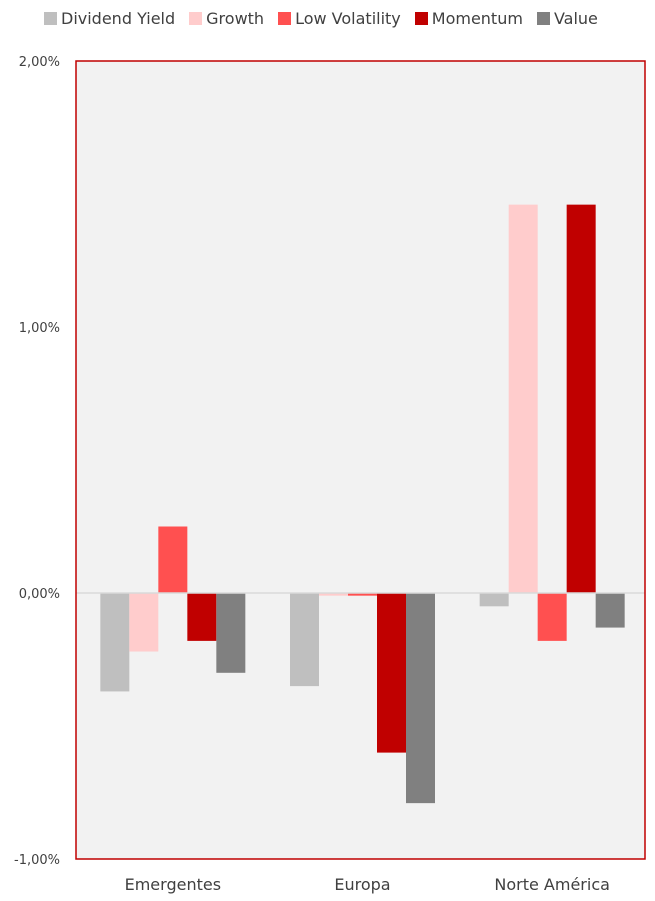  I want to click on x-tick-label: Emergentes, so click(173, 884).